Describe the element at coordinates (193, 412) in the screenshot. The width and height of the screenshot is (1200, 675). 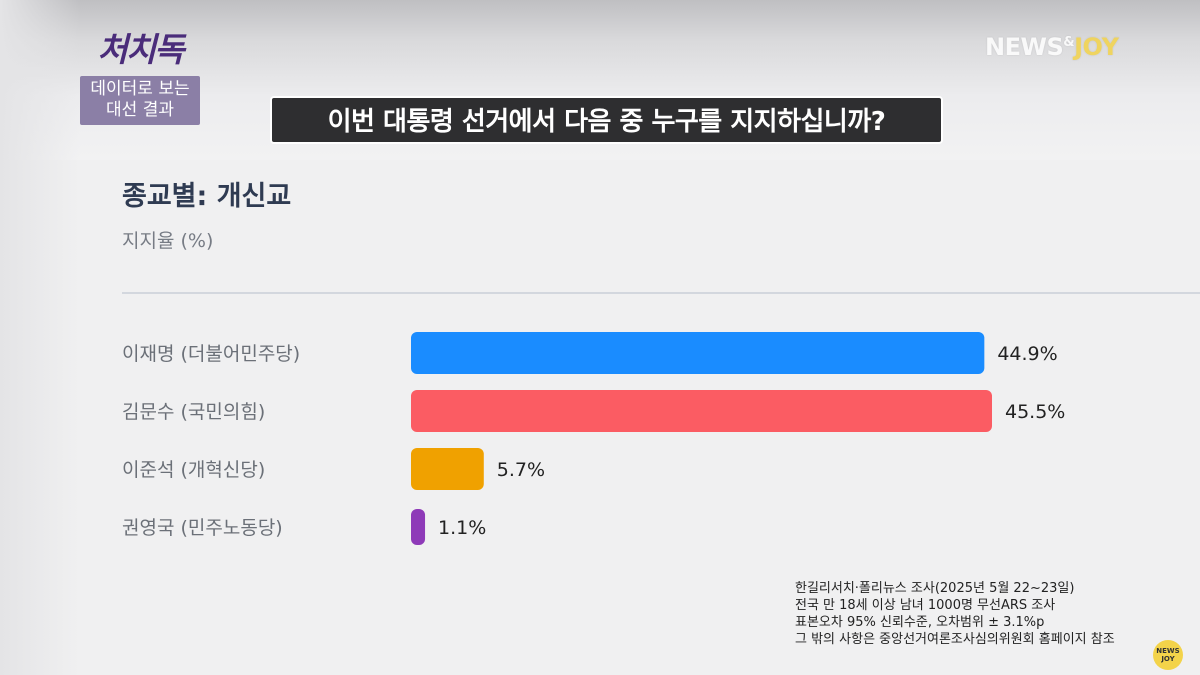
I see `category-label: 김문수 (국민의힘)` at that location.